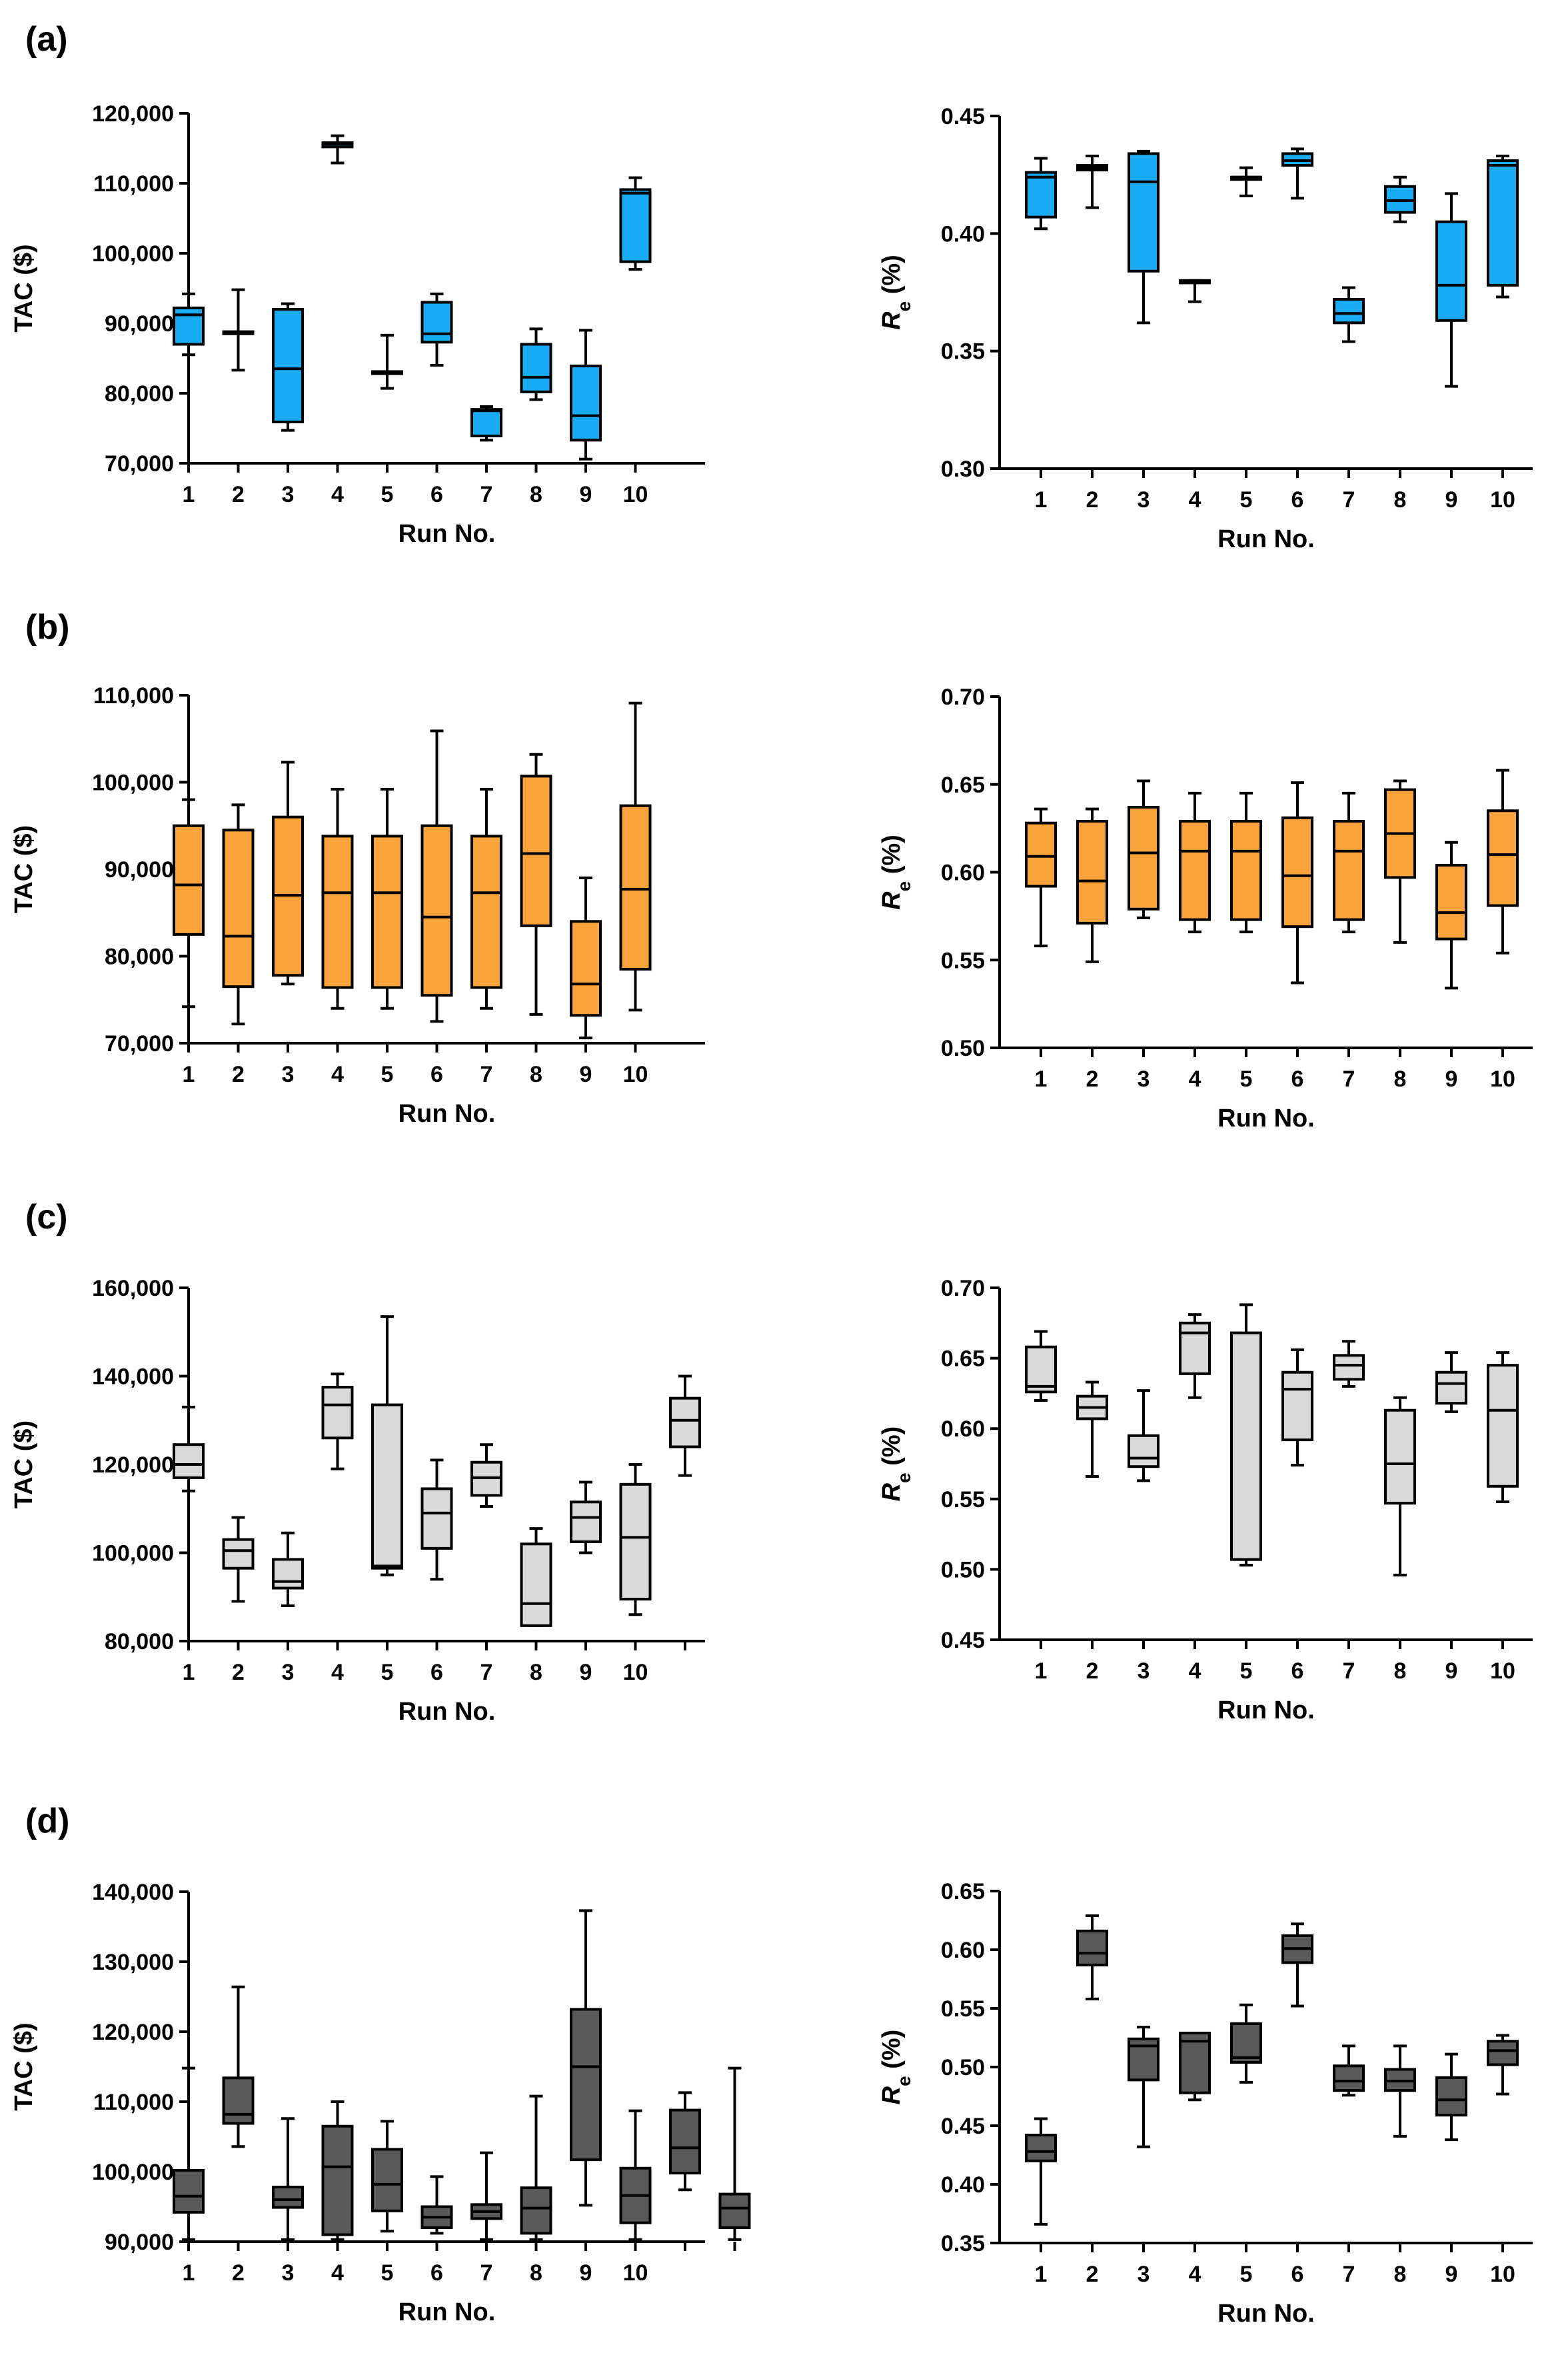  What do you see at coordinates (1144, 500) in the screenshot?
I see `x-tick-label: 3` at bounding box center [1144, 500].